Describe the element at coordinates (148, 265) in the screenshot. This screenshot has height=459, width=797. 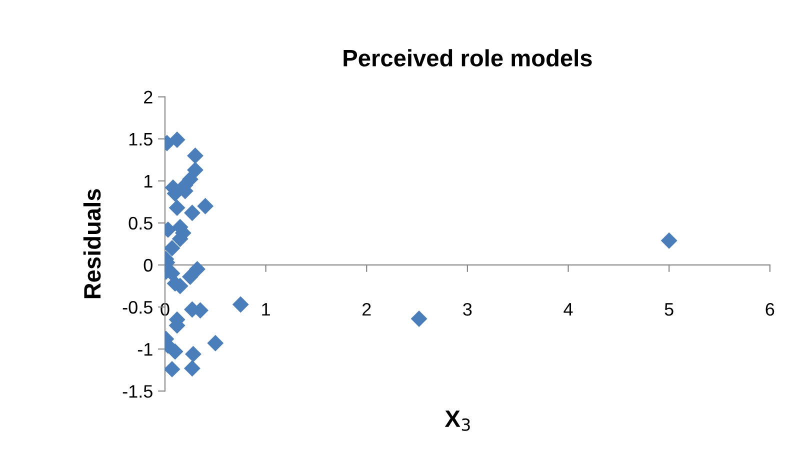
I see `y-tick-label: 0` at that location.